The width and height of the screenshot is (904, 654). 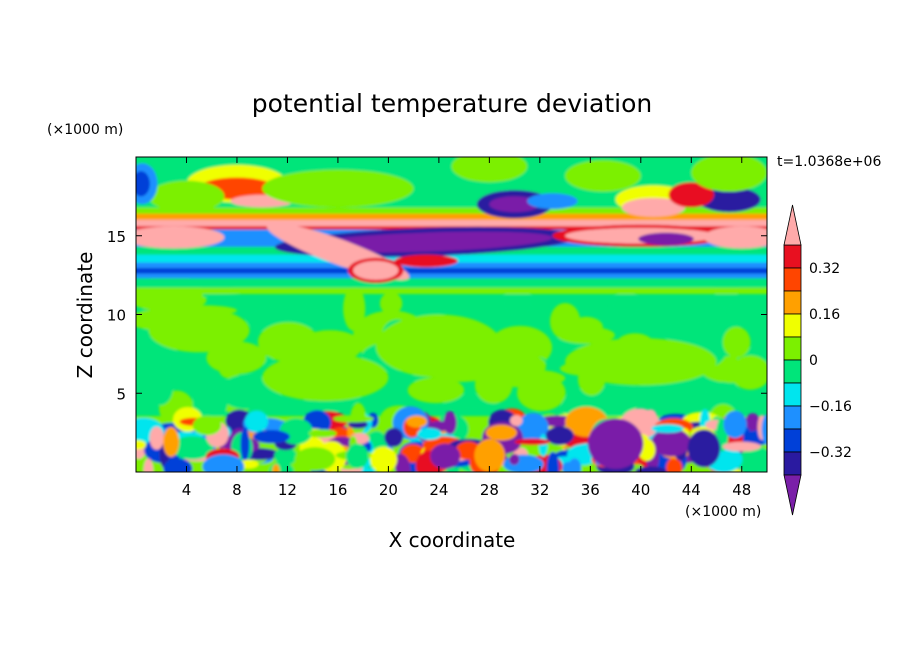 What do you see at coordinates (489, 490) in the screenshot?
I see `x-tick-label: 28` at bounding box center [489, 490].